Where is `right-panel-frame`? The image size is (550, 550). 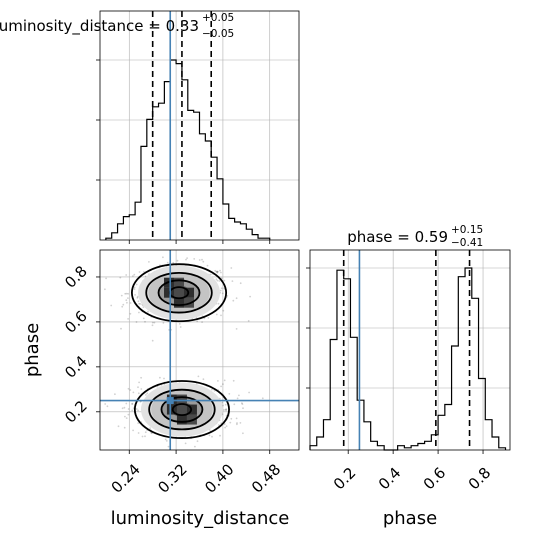
right-panel-frame is located at coordinates (410, 350).